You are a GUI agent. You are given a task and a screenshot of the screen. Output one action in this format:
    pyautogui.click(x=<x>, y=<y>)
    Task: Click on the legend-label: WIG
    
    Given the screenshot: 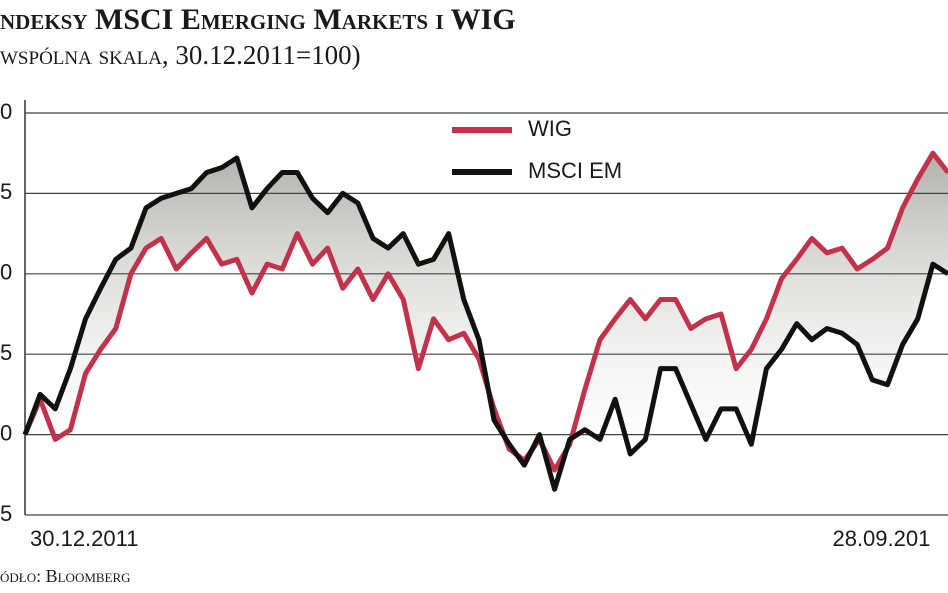 What is the action you would take?
    pyautogui.click(x=550, y=128)
    